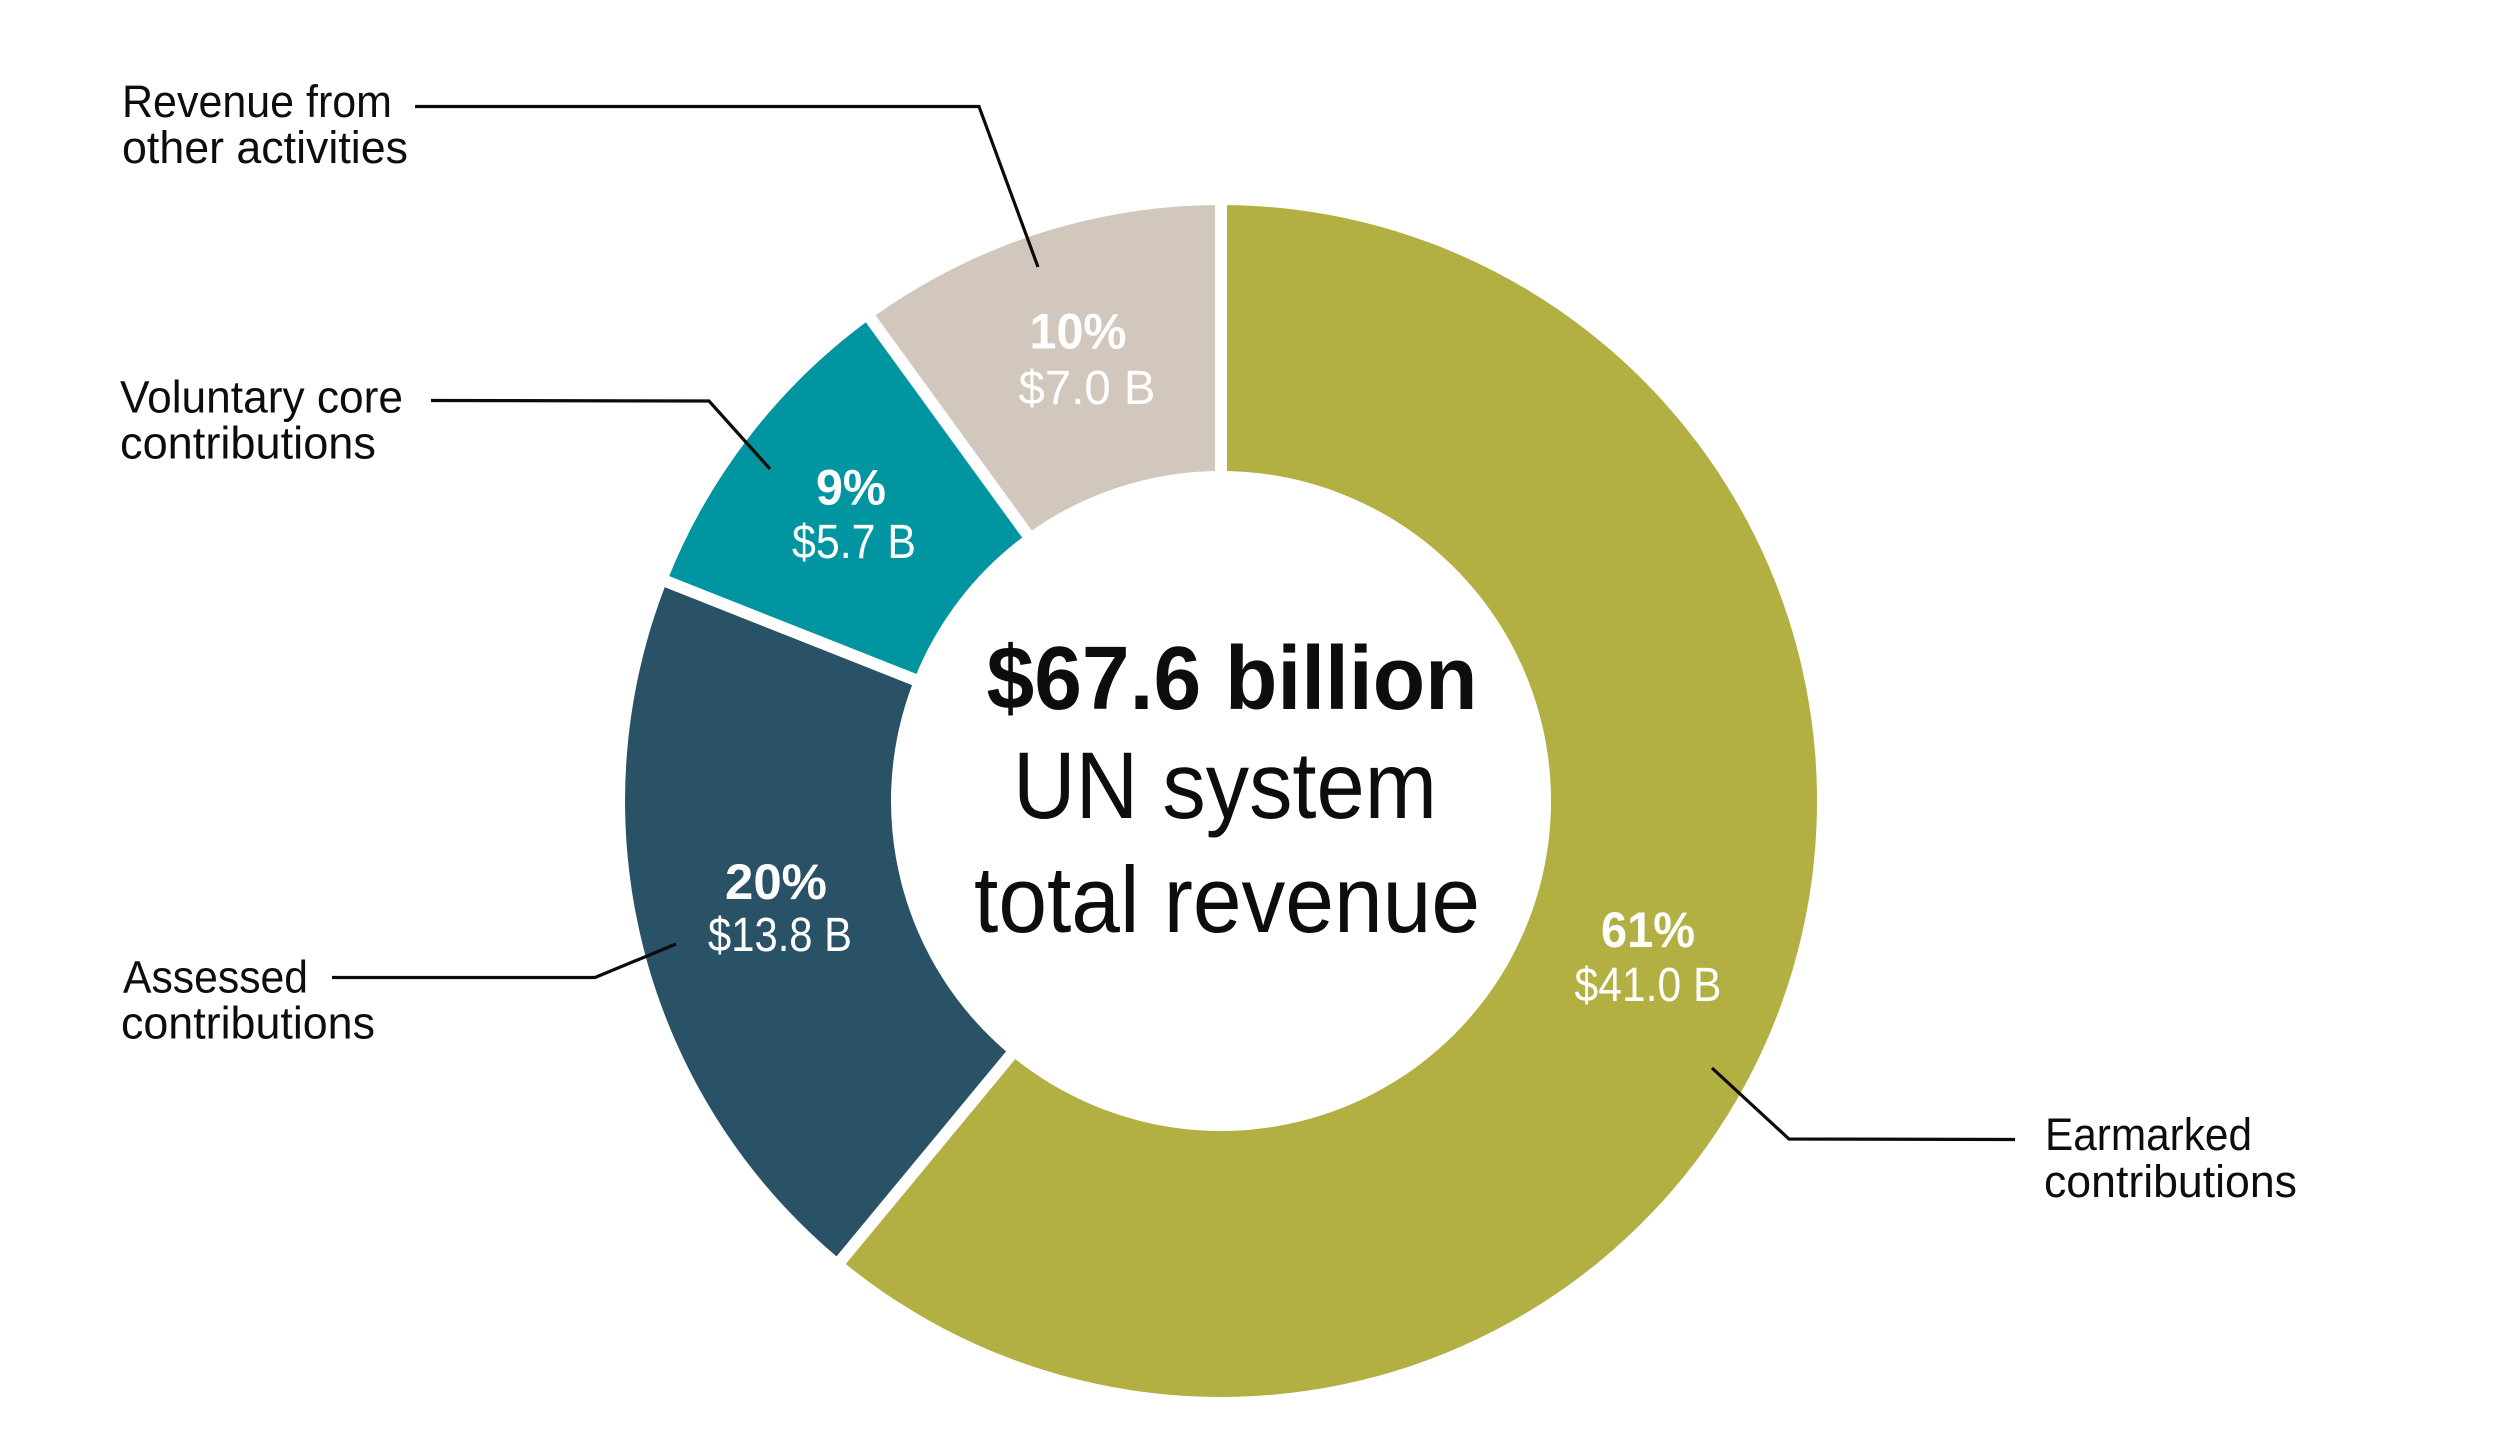 The width and height of the screenshot is (2500, 1456). I want to click on svg-text: $5.7 B, so click(854, 542).